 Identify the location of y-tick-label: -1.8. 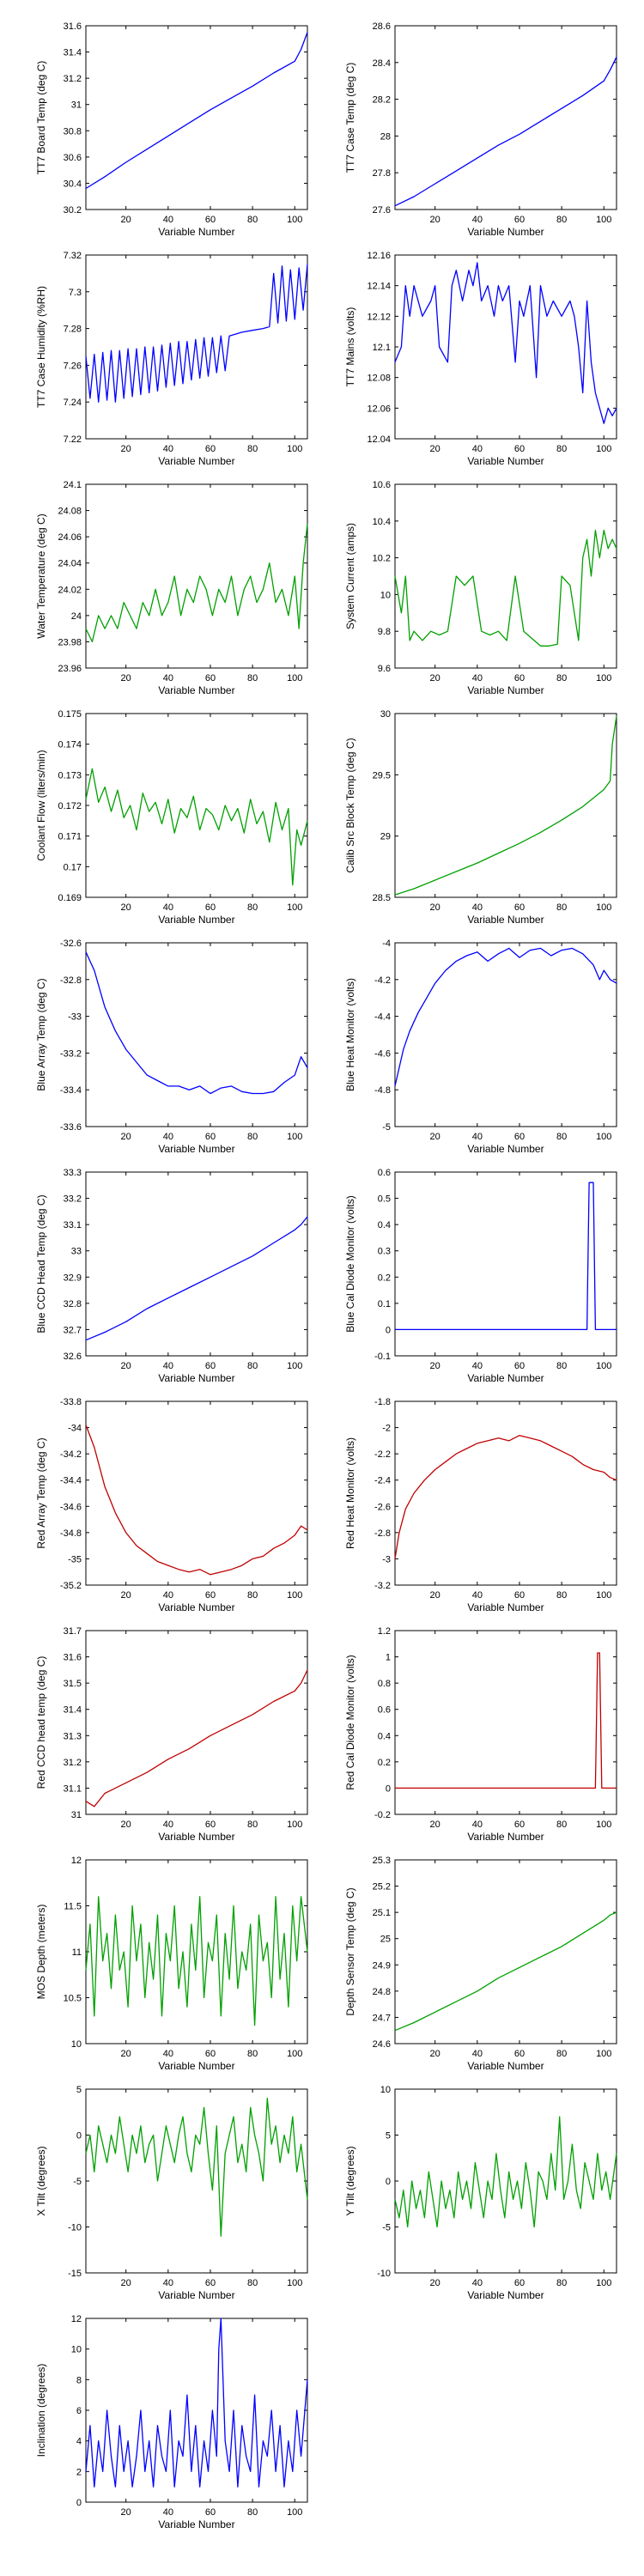
(382, 1402).